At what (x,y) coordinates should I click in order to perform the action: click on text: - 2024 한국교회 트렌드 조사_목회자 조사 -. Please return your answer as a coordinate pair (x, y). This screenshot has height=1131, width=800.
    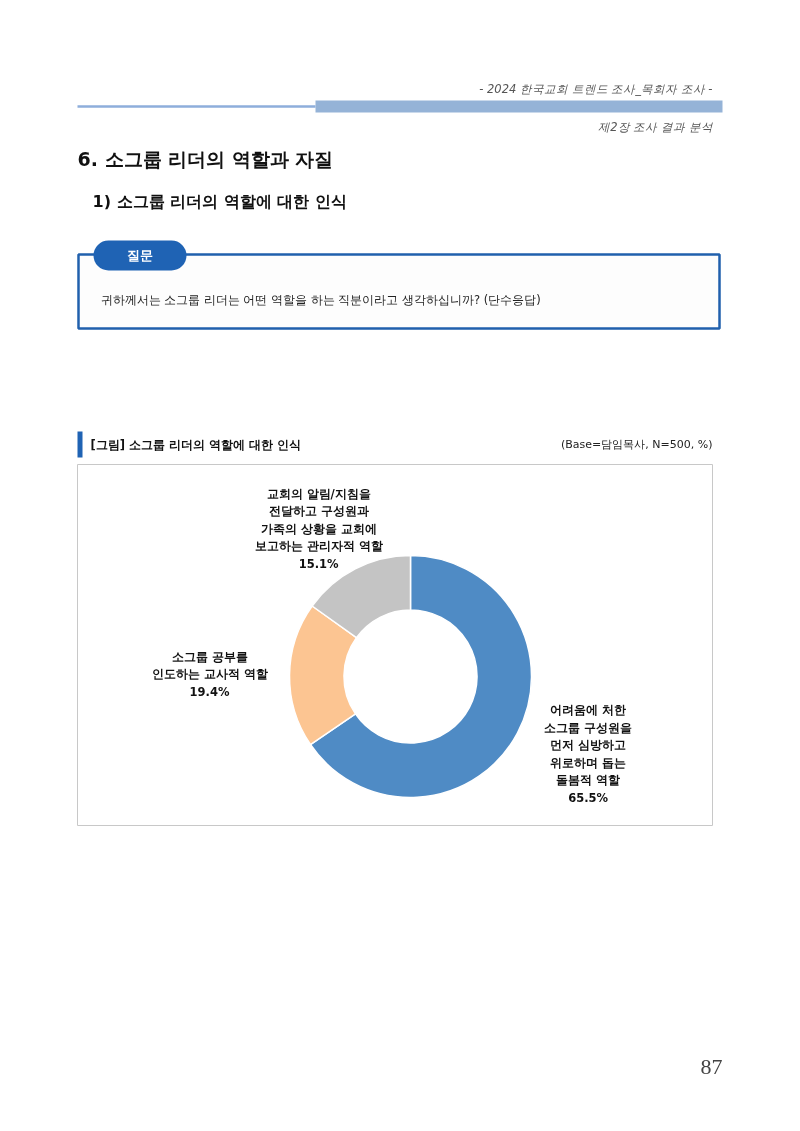
    Looking at the image, I should click on (596, 88).